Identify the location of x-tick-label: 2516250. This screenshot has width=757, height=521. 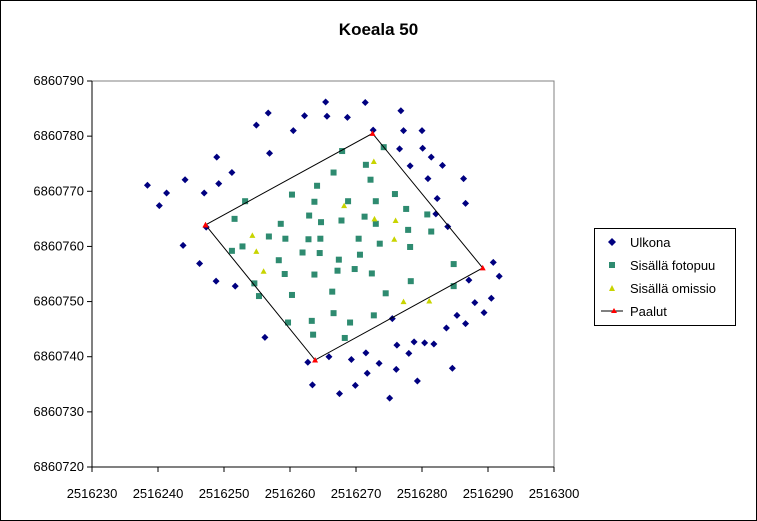
(224, 493).